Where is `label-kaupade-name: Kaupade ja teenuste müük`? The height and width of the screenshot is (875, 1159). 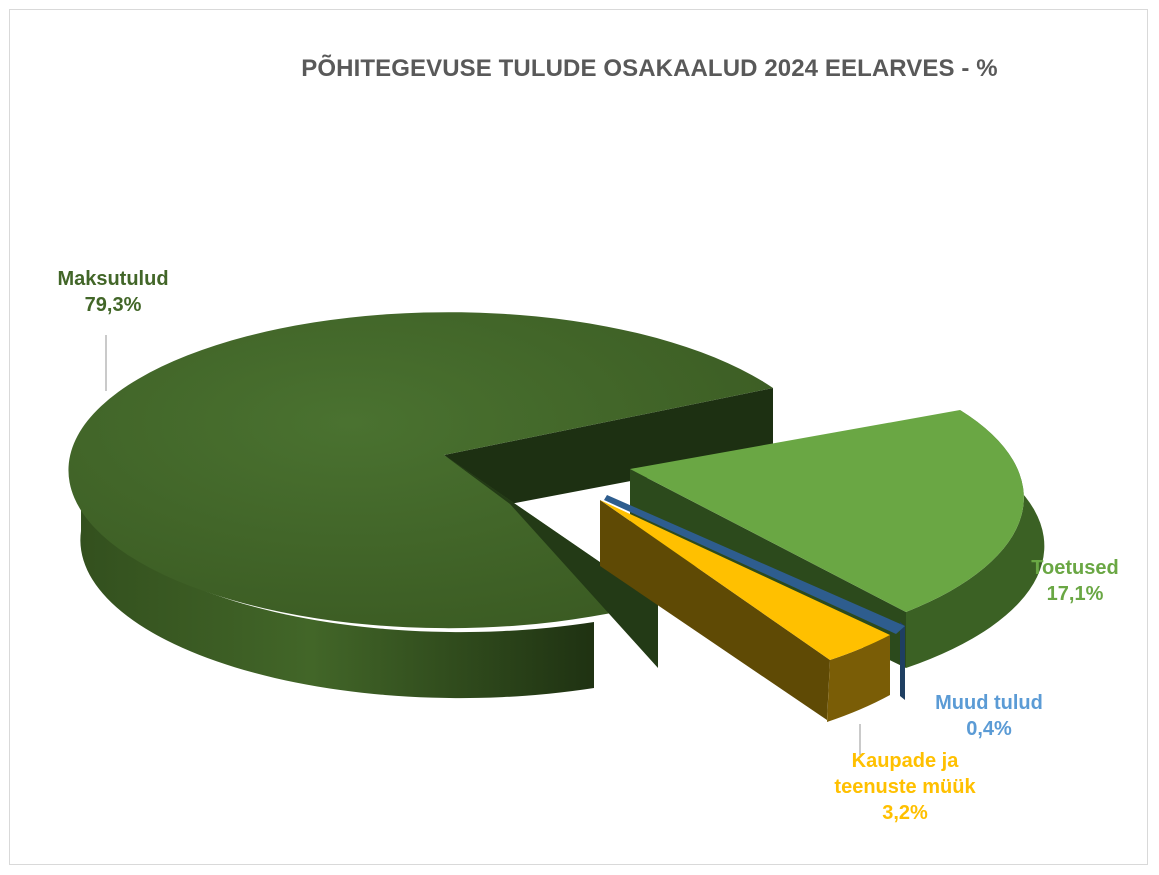
label-kaupade-name: Kaupade ja teenuste müük is located at coordinates (905, 774).